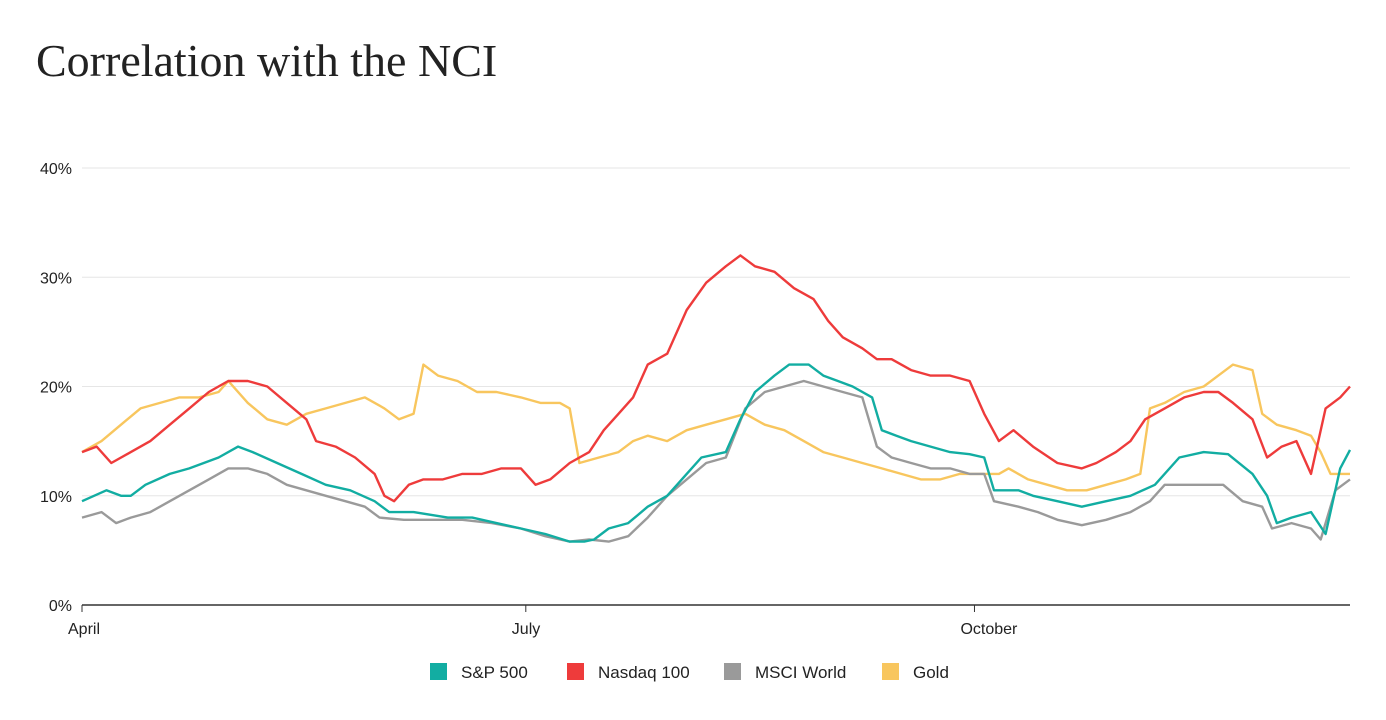 This screenshot has height=720, width=1386. What do you see at coordinates (709, 621) in the screenshot?
I see `x-axis: April July October` at bounding box center [709, 621].